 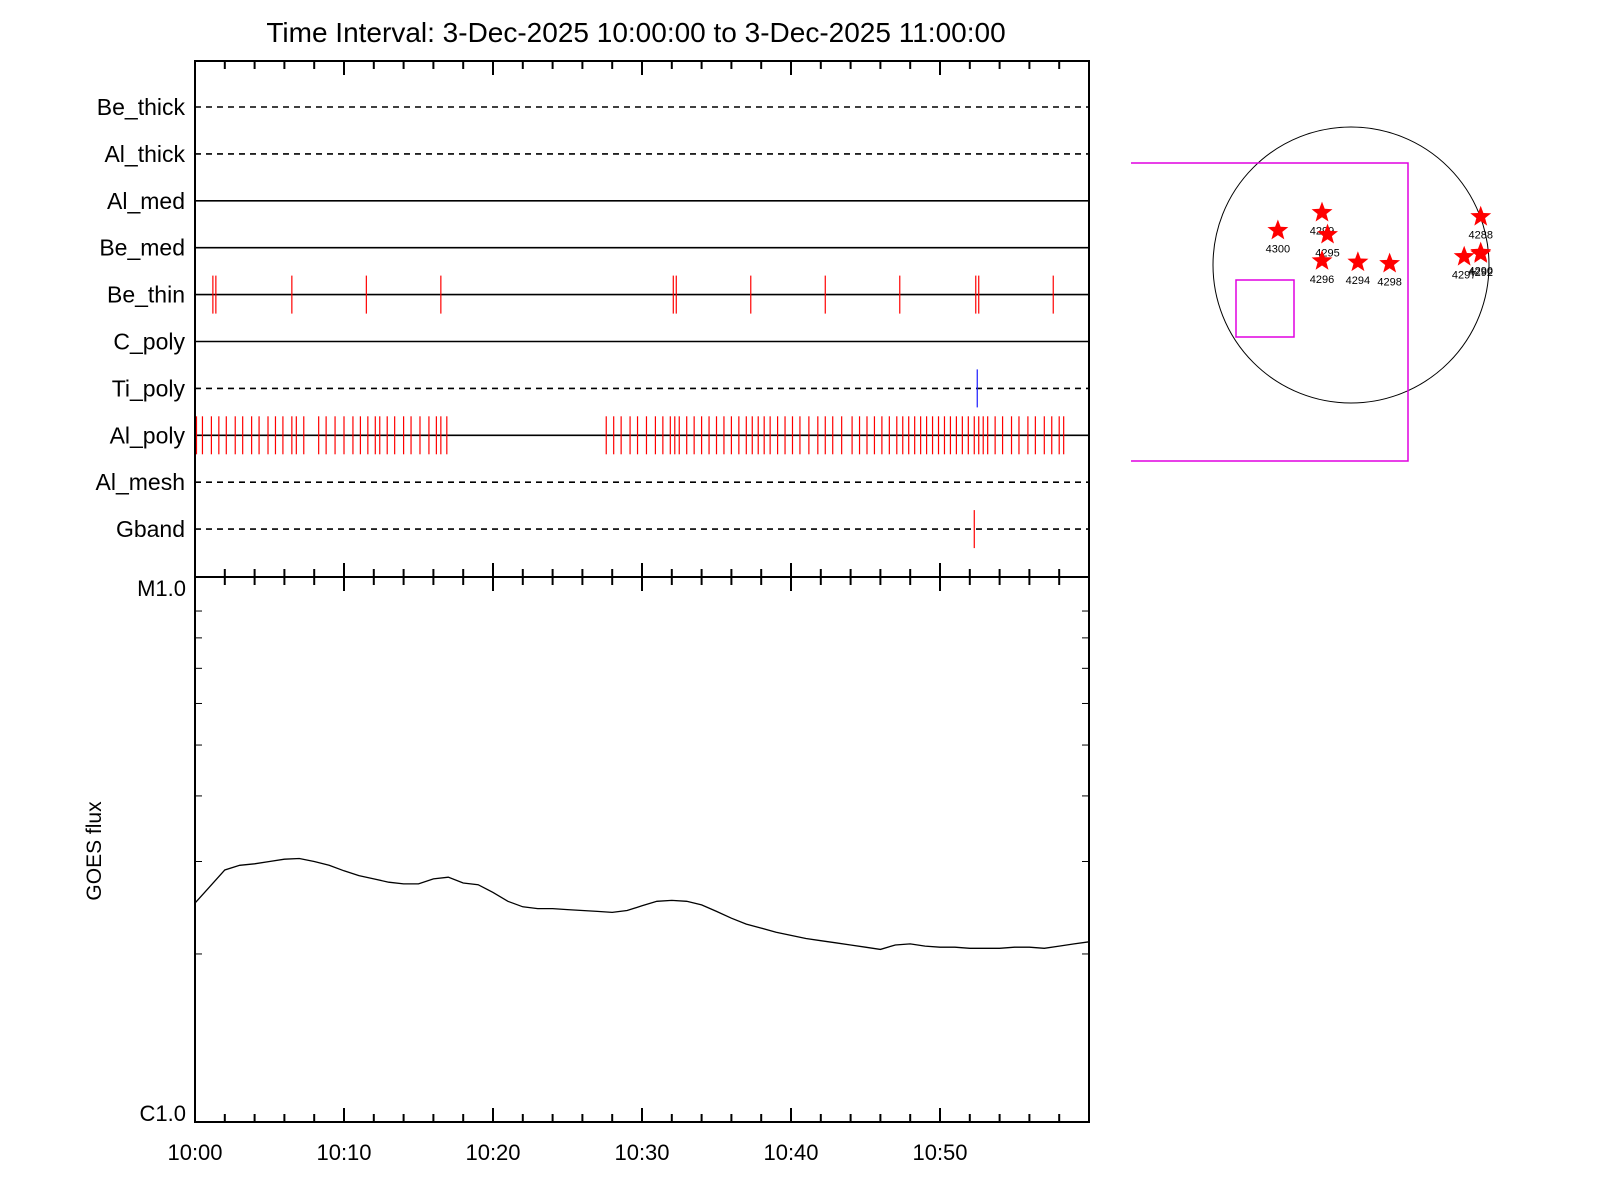 I want to click on x-tick-label: 10:40, so click(x=790, y=1152).